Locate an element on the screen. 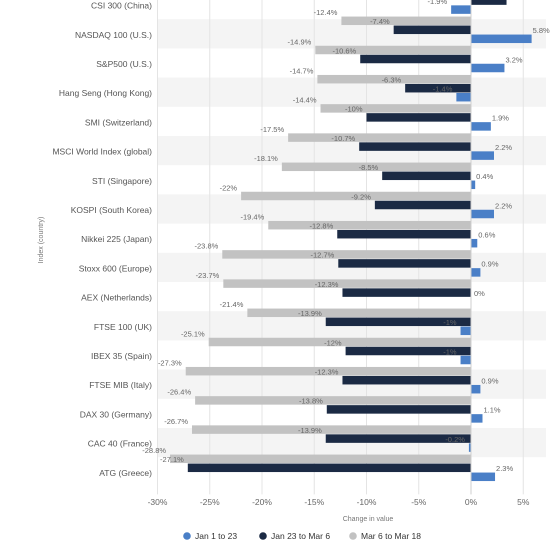 The width and height of the screenshot is (558, 544). data-label: -10% is located at coordinates (354, 109).